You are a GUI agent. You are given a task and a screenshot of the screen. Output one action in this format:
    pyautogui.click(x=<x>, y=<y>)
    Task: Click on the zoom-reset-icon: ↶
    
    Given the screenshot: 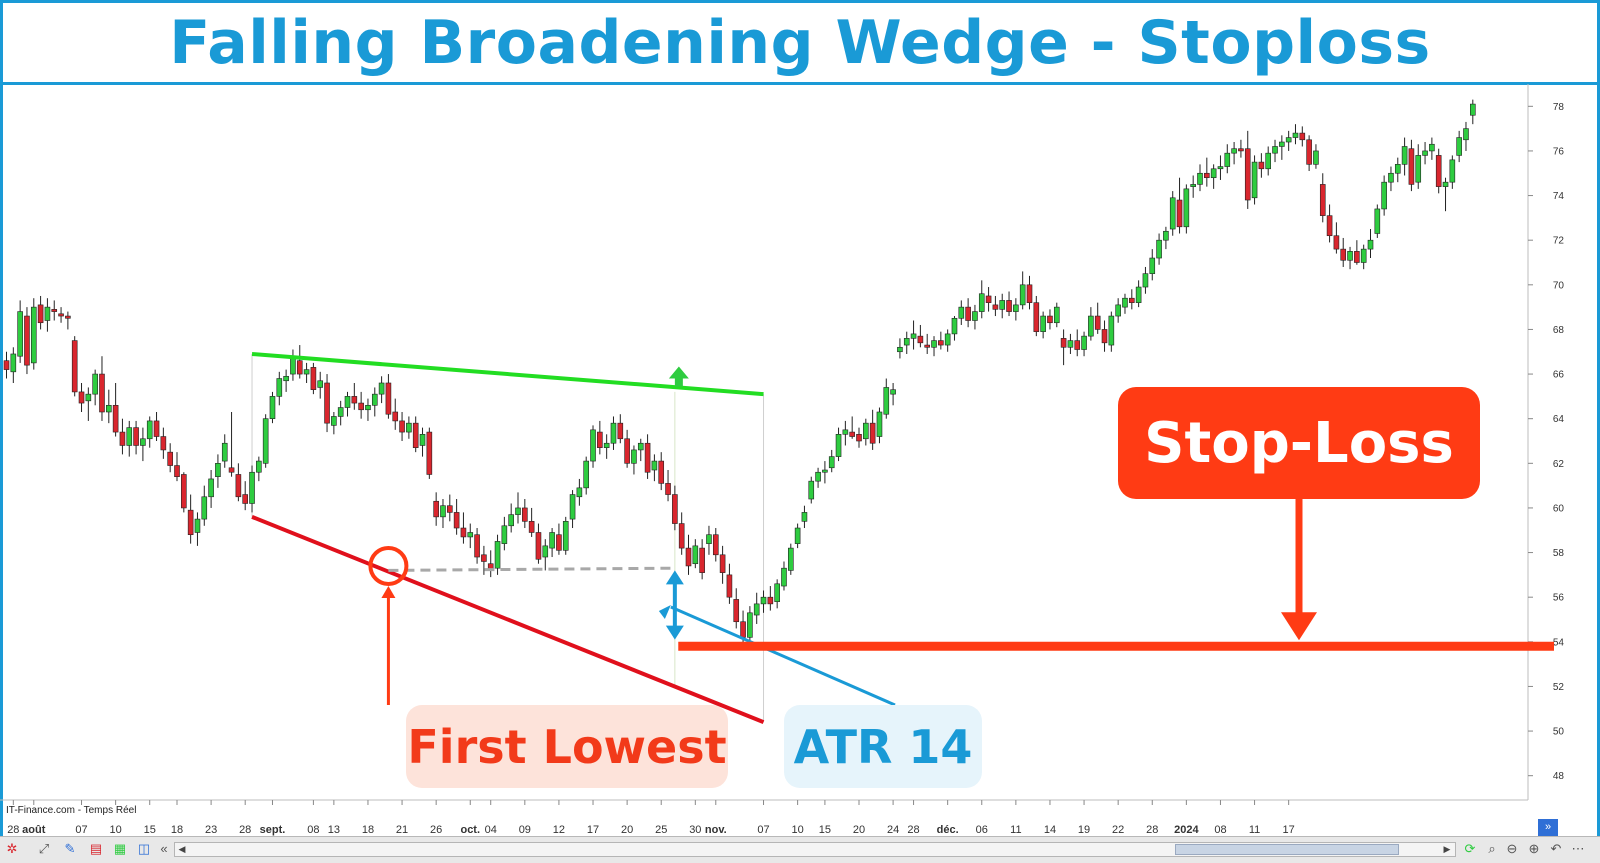 What is the action you would take?
    pyautogui.click(x=1556, y=848)
    